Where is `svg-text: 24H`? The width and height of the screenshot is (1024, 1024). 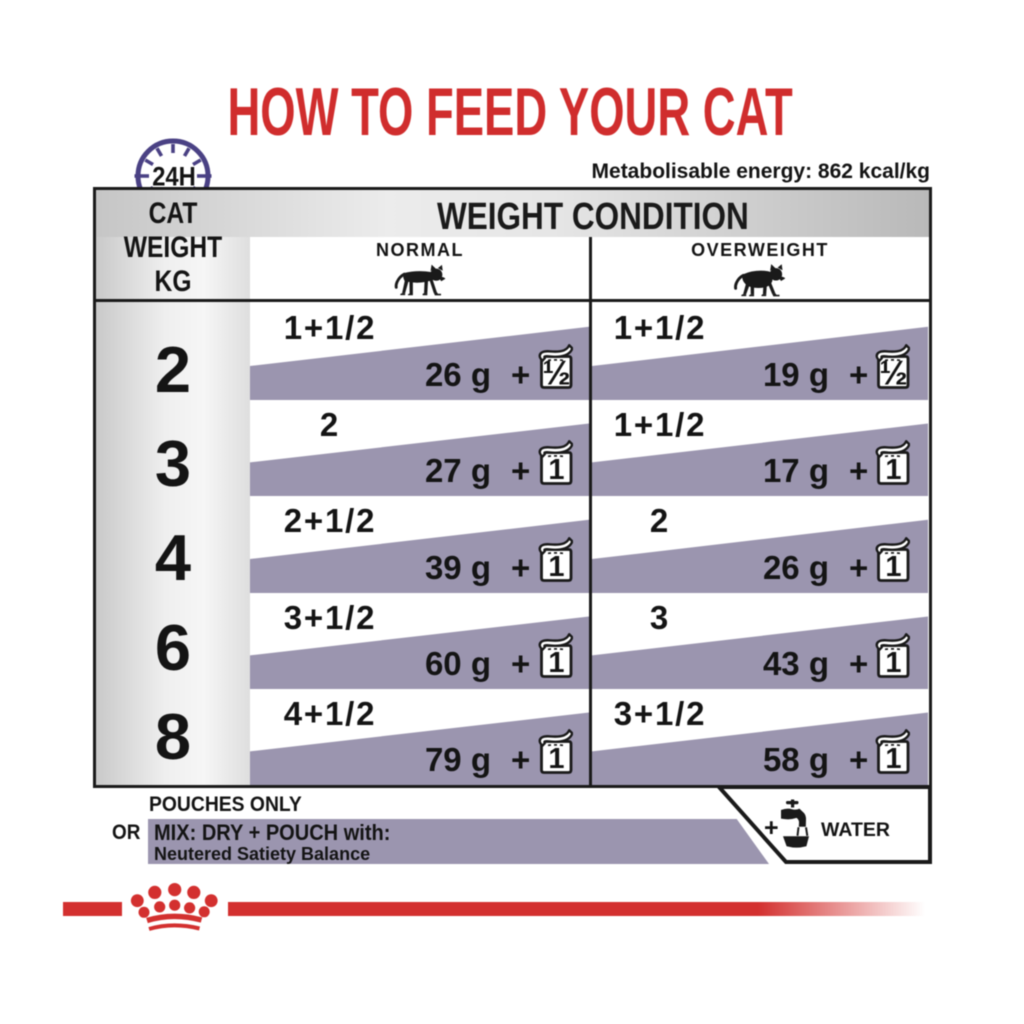
svg-text: 24H is located at coordinates (174, 177).